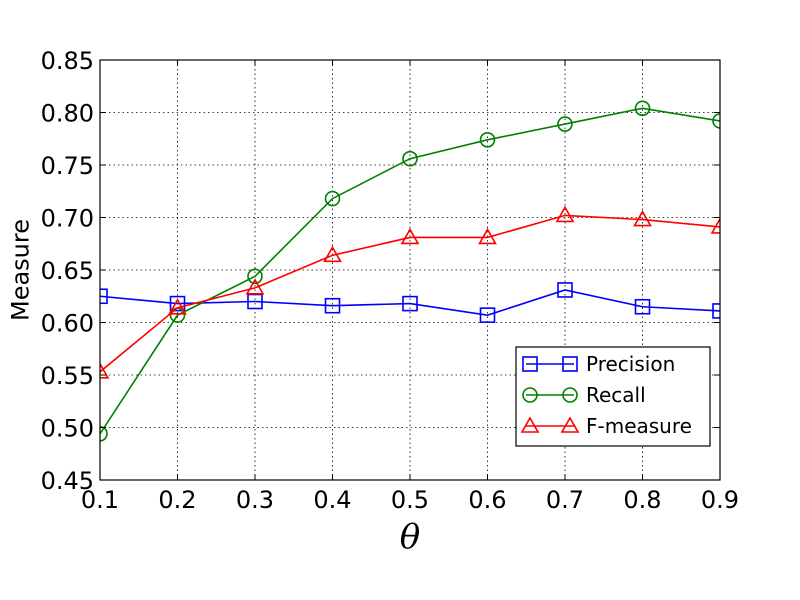  What do you see at coordinates (410, 537) in the screenshot?
I see `x-axis-label: θ` at bounding box center [410, 537].